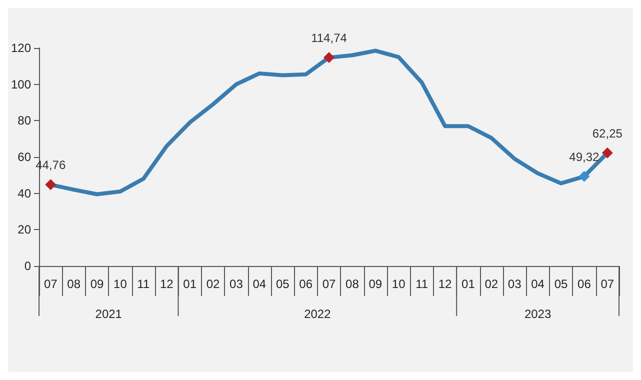  Describe the element at coordinates (25, 157) in the screenshot. I see `y-tick-label: 60` at that location.